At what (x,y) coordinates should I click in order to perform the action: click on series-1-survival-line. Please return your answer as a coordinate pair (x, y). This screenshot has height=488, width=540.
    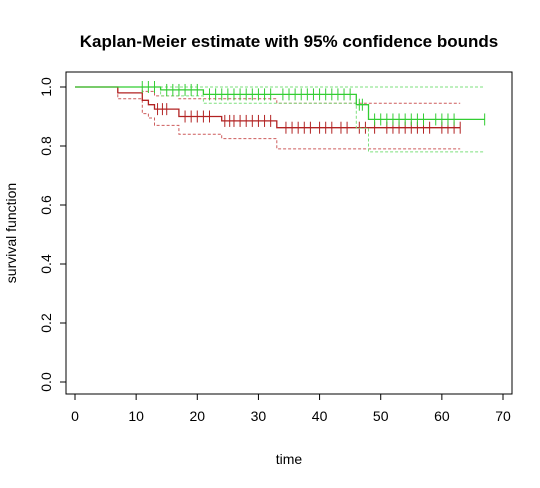
    Looking at the image, I should click on (280, 103).